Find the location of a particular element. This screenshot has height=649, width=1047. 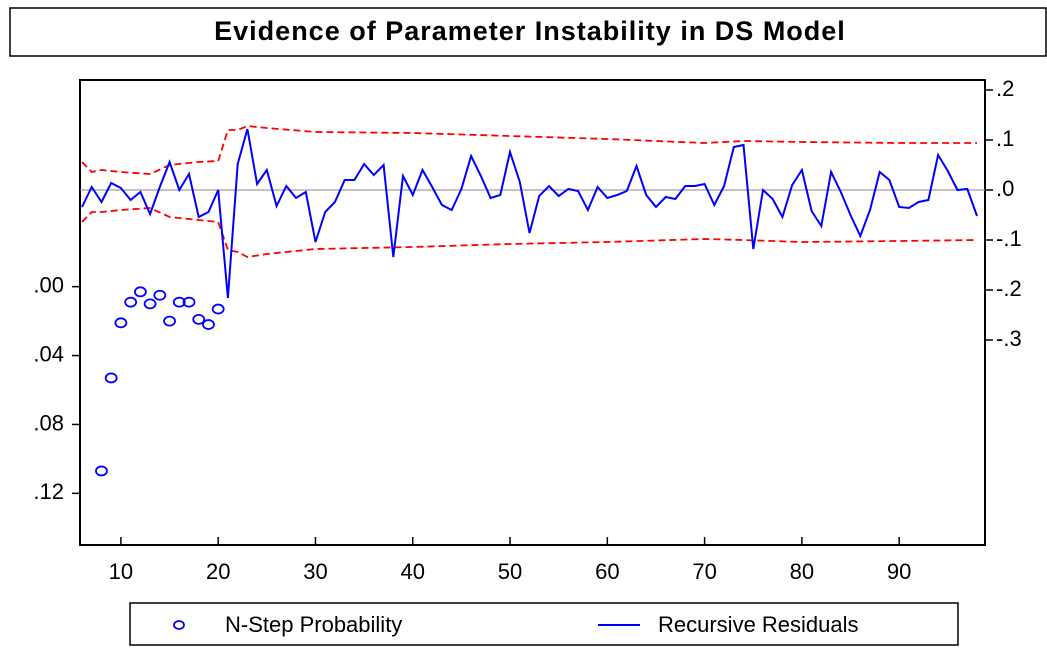

legend-box is located at coordinates (544, 624).